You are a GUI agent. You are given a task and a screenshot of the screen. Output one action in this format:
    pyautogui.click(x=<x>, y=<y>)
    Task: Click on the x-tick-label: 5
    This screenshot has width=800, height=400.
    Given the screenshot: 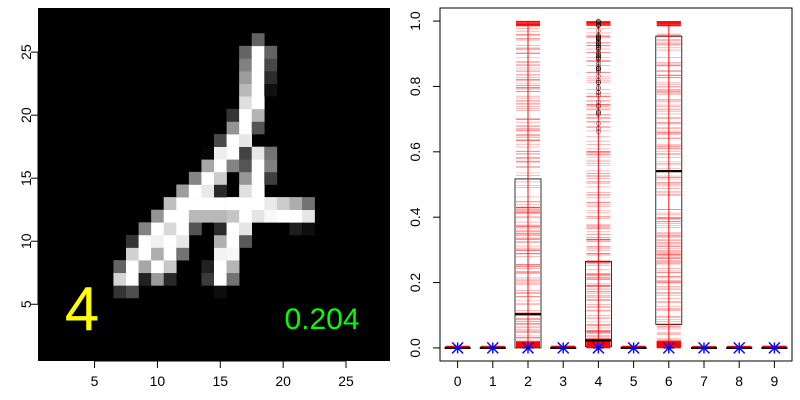 What is the action you would take?
    pyautogui.click(x=634, y=381)
    